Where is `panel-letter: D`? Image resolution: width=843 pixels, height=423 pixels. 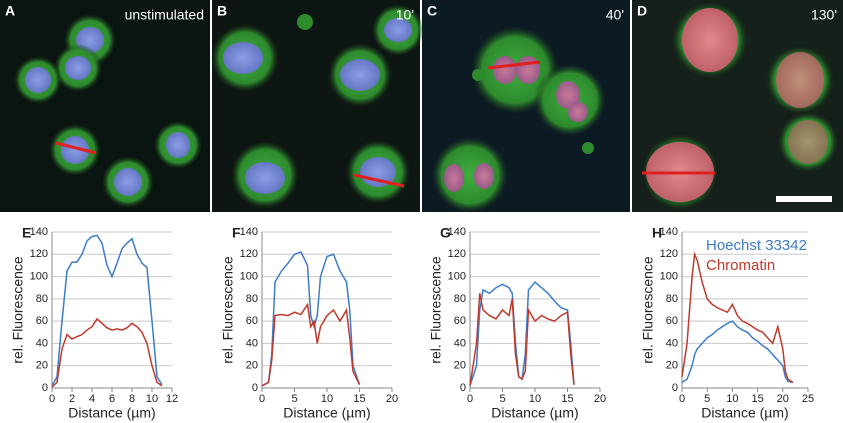 panel-letter: D is located at coordinates (642, 11).